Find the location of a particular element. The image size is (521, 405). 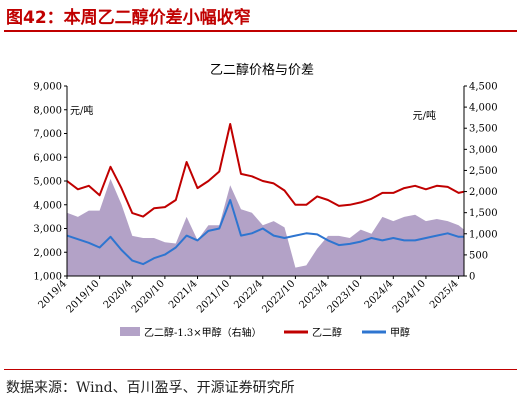

x-tick-label: 2024/4 is located at coordinates (379, 294).